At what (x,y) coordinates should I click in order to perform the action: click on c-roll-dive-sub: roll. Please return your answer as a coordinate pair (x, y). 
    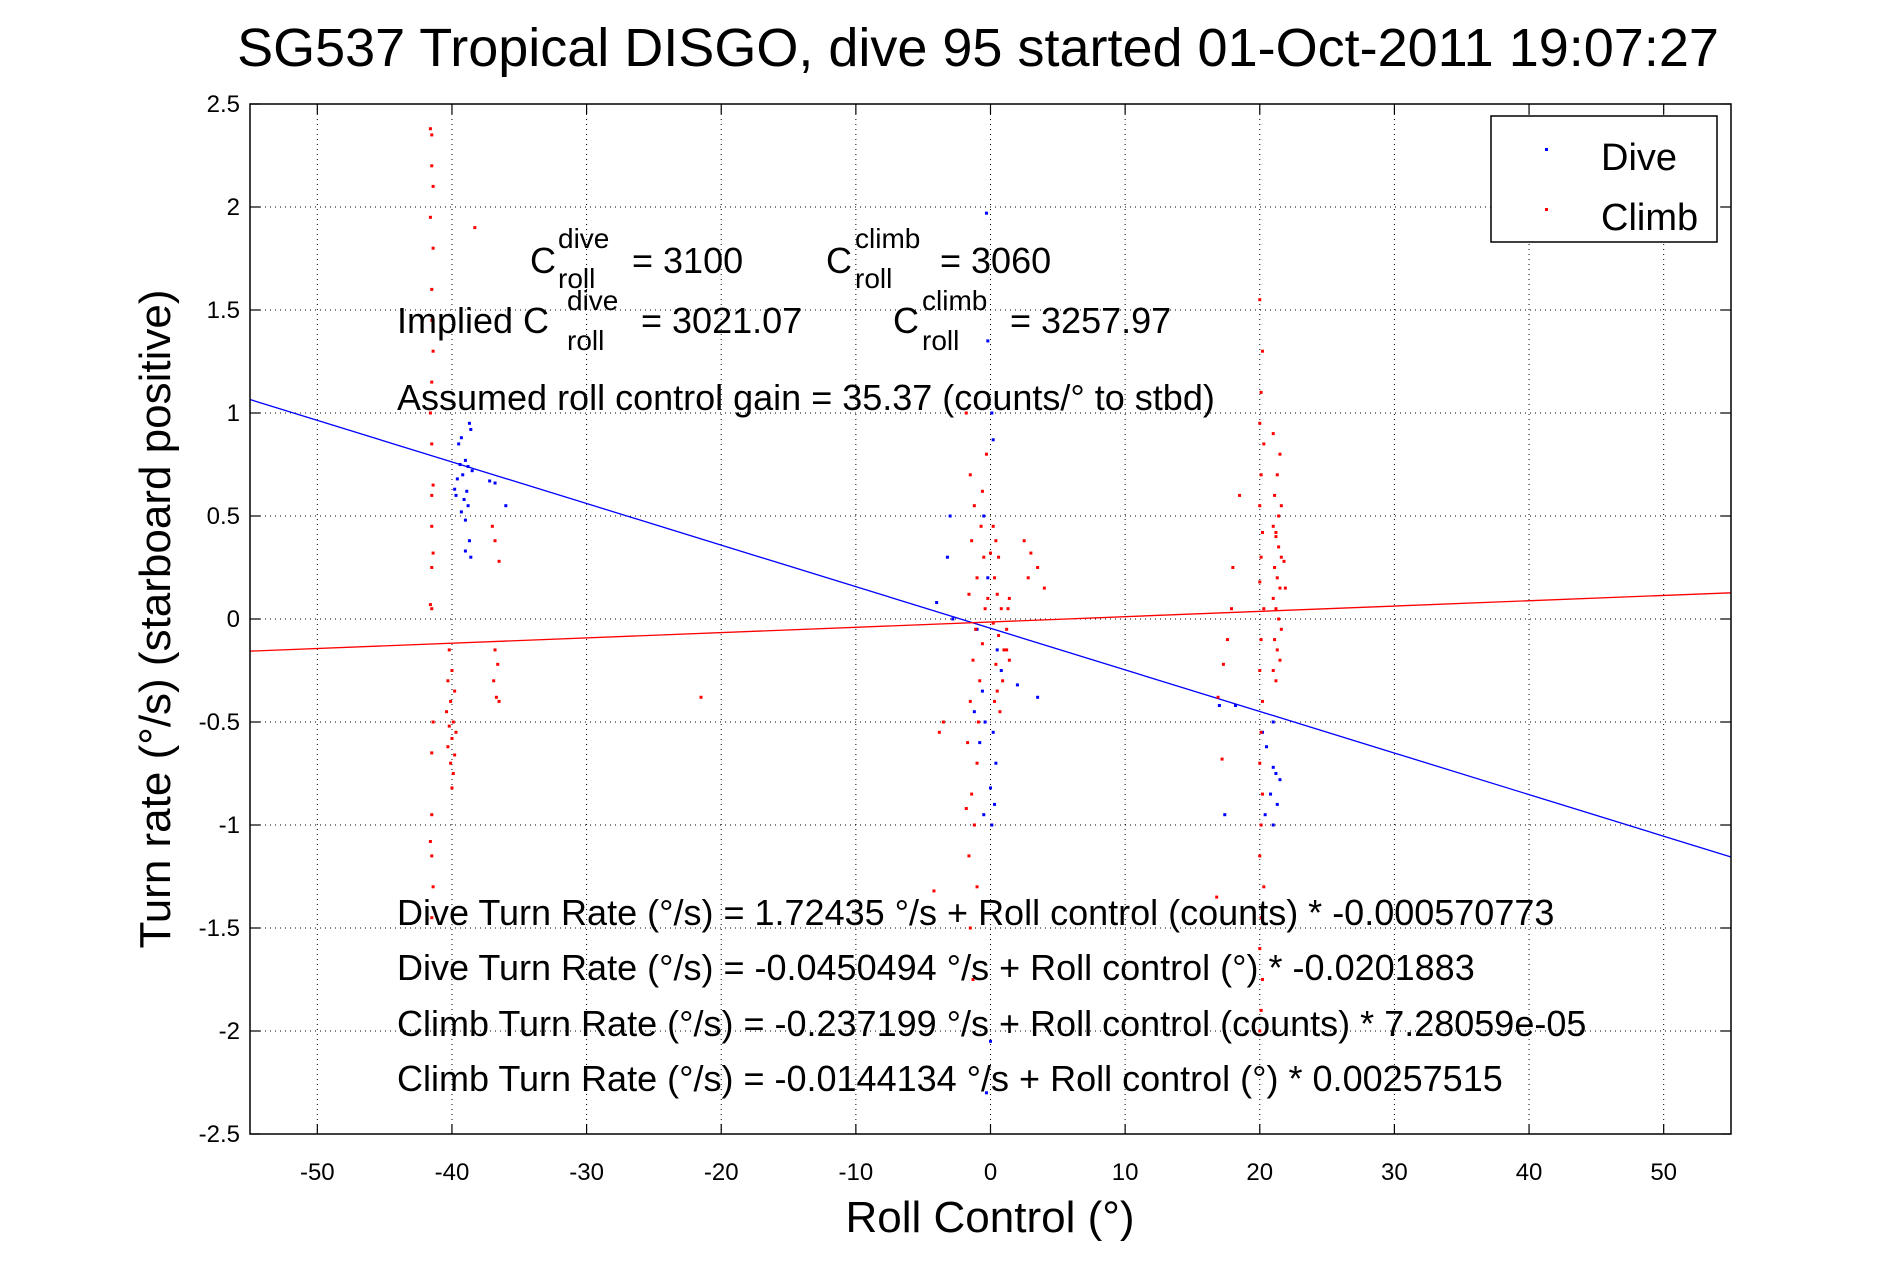
    Looking at the image, I should click on (576, 278).